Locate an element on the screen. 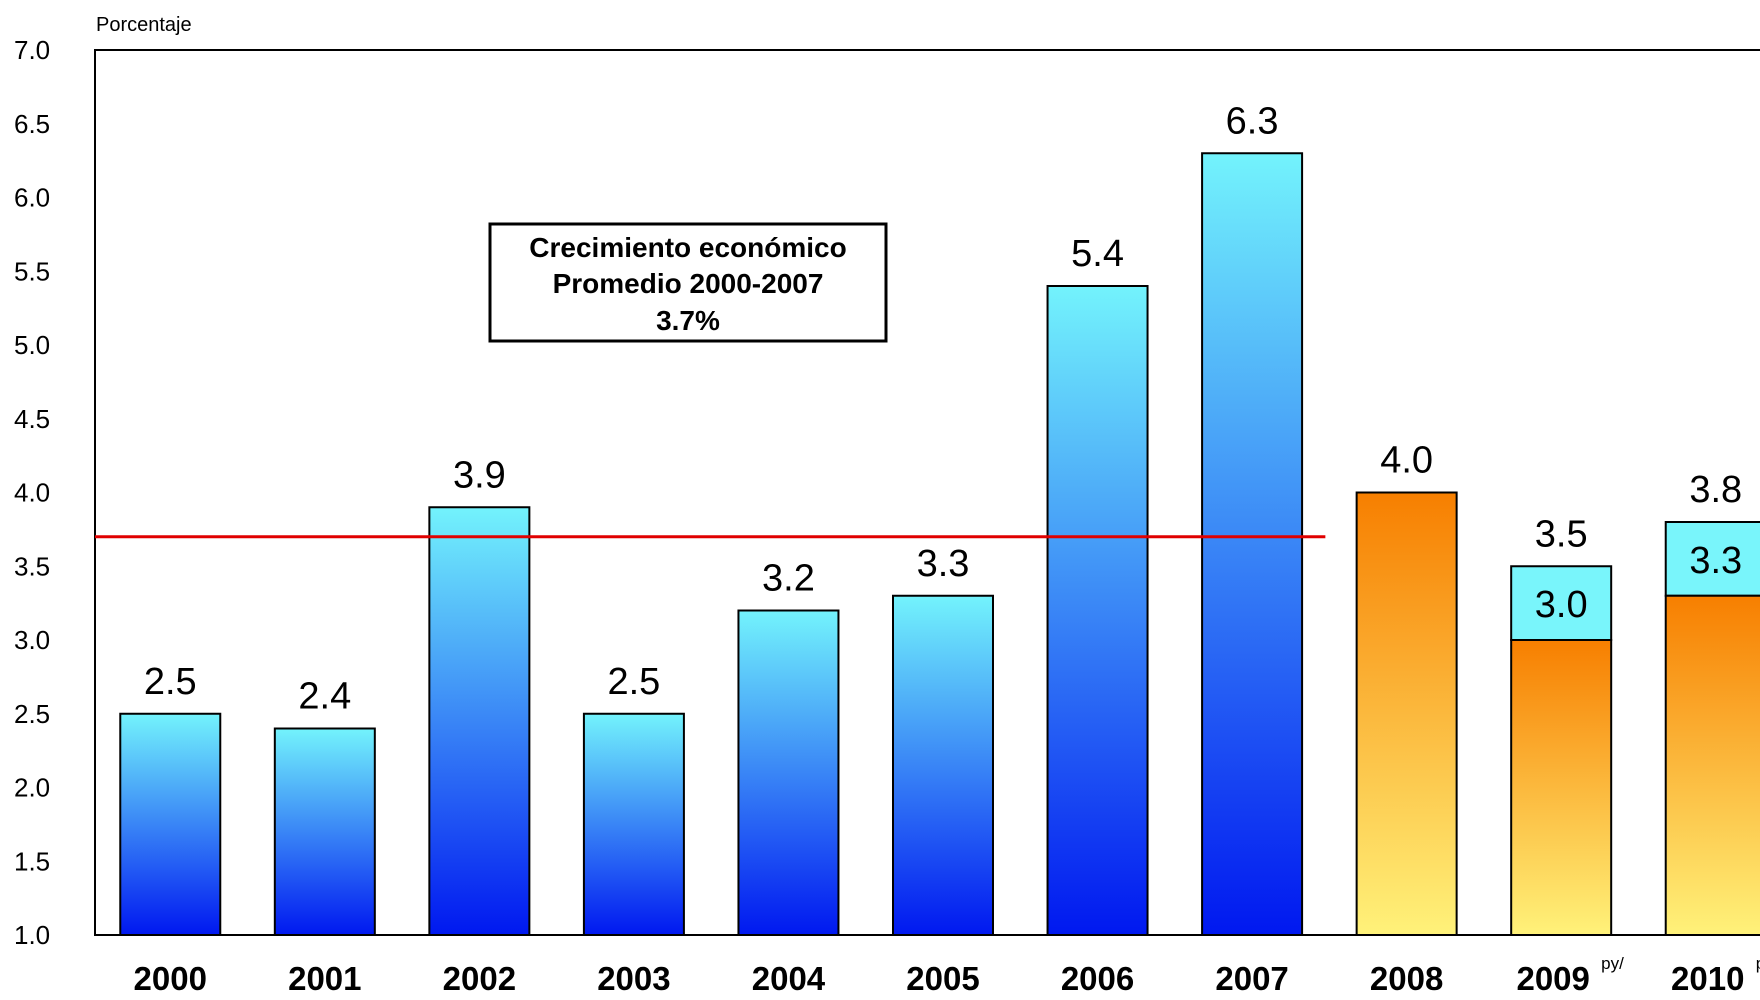  y-tick-label: 6.0 is located at coordinates (32, 198).